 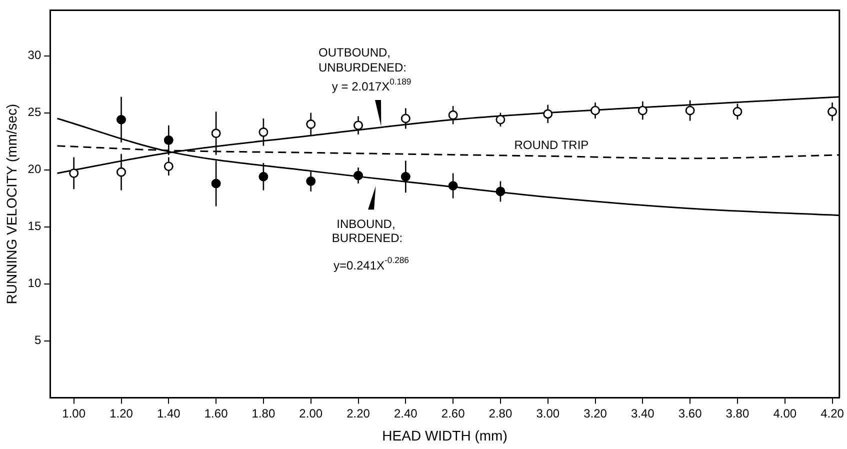 What do you see at coordinates (35, 169) in the screenshot?
I see `y-tick-label: 20` at bounding box center [35, 169].